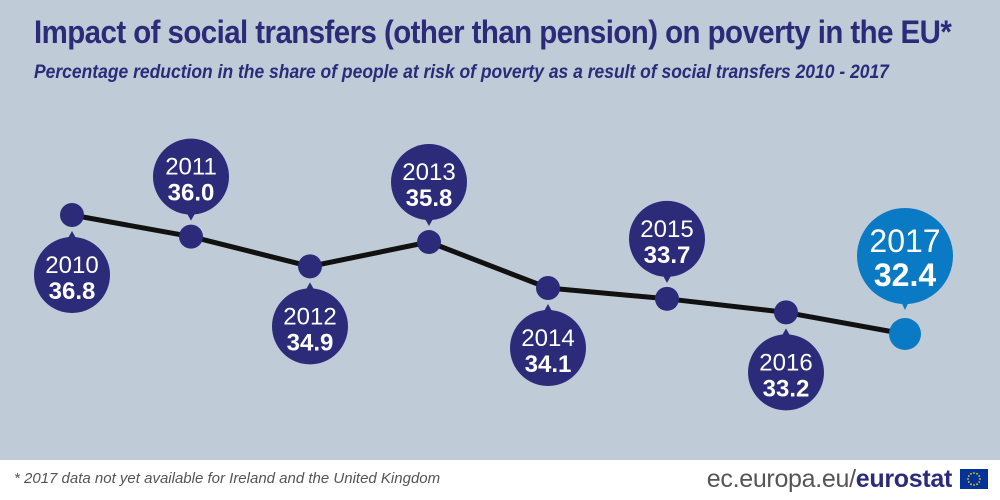 Image resolution: width=1000 pixels, height=500 pixels. What do you see at coordinates (429, 242) in the screenshot?
I see `data-point-2013` at bounding box center [429, 242].